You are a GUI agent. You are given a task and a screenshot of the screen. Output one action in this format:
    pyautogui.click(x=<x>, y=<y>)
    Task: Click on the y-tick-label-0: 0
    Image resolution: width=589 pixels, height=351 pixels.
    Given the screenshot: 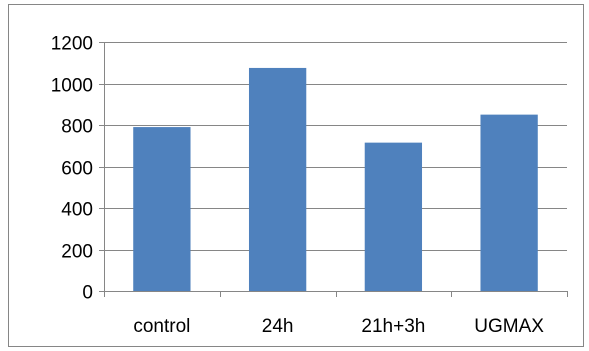 What is the action you would take?
    pyautogui.click(x=87, y=293)
    